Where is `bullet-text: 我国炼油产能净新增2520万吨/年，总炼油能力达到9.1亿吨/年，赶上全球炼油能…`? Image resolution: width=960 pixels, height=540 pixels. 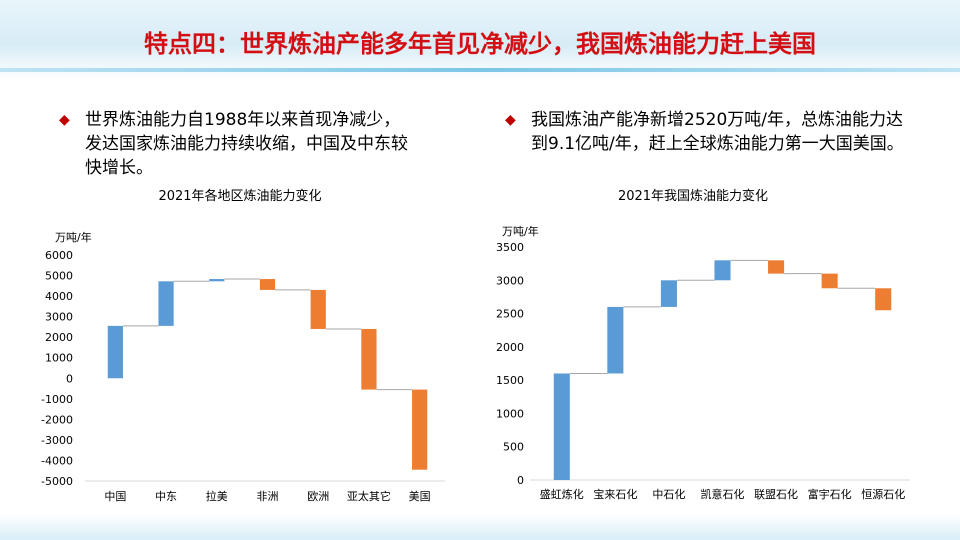 bullet-text: 我国炼油产能净新增2520万吨/年，总炼油能力达到9.1亿吨/年，赶上全球炼油能… is located at coordinates (717, 132).